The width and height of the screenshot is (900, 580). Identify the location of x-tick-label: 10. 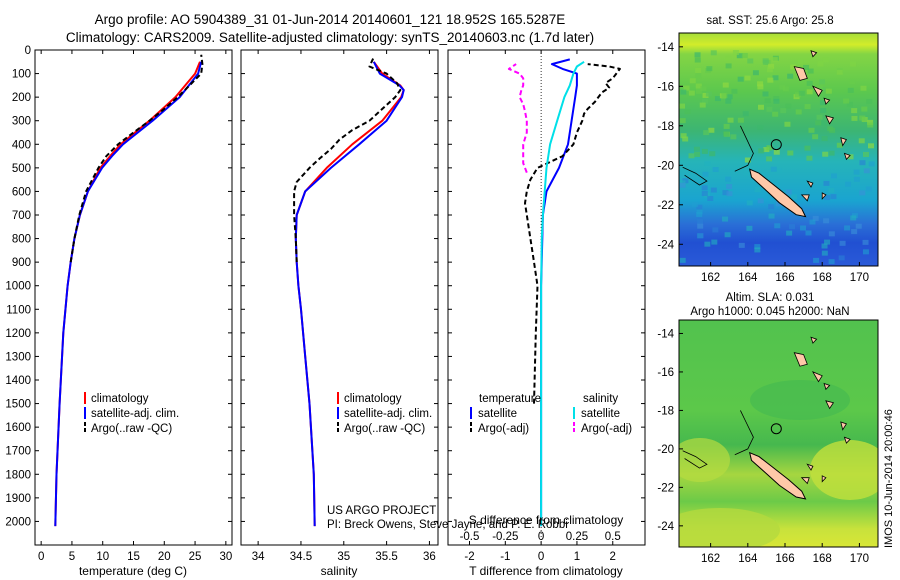
(102, 557).